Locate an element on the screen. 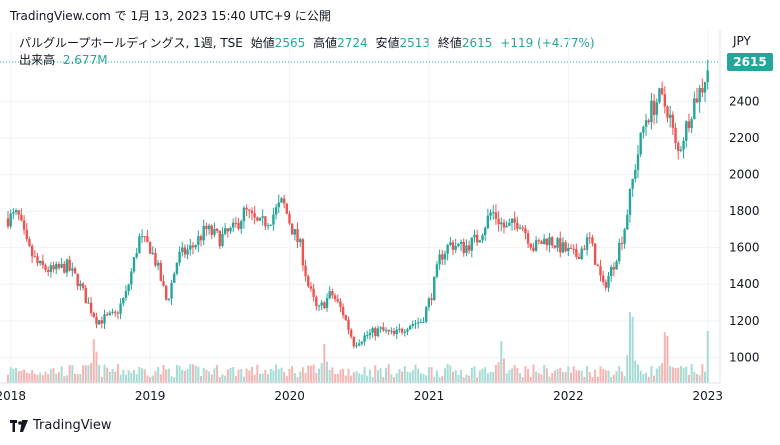  y-tick-label: 1400 is located at coordinates (744, 284).